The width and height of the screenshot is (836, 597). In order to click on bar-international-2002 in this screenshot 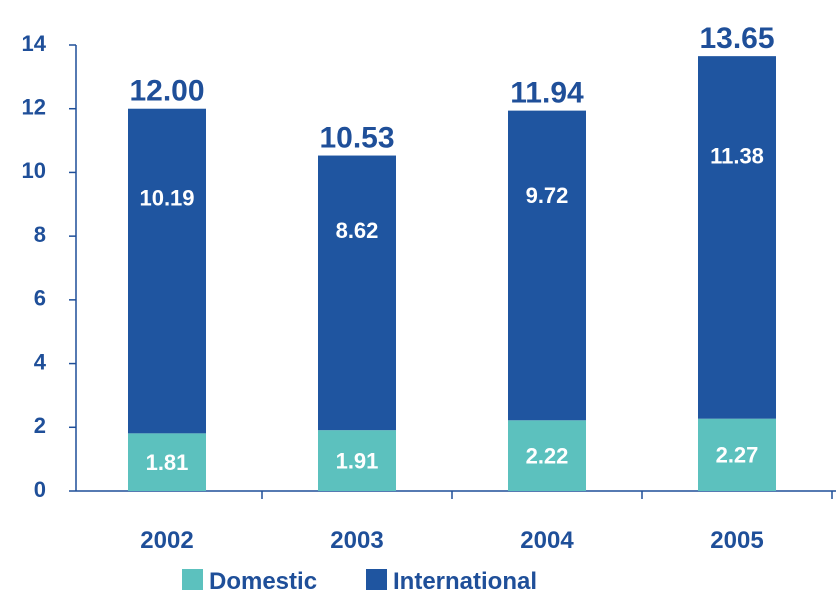, I will do `click(167, 271)`.